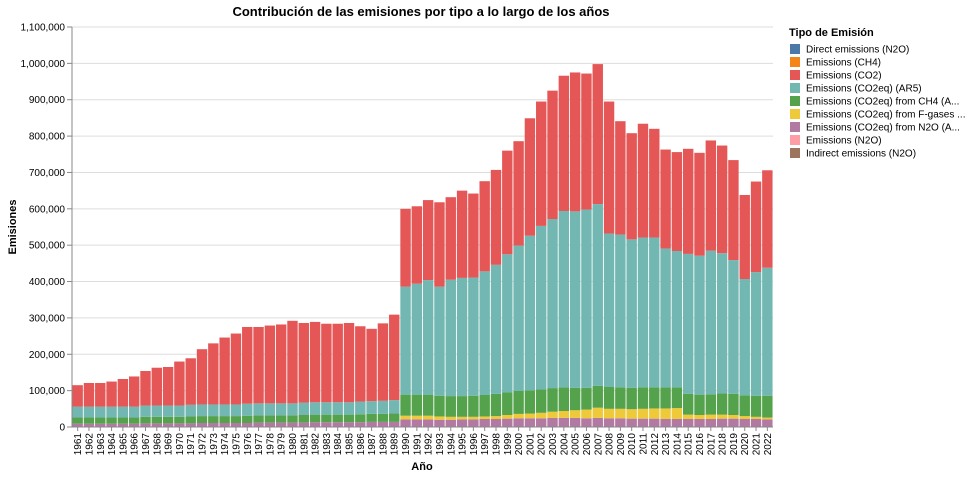 The height and width of the screenshot is (477, 971). Describe the element at coordinates (564, 444) in the screenshot. I see `x-tick-label: 2004` at that location.